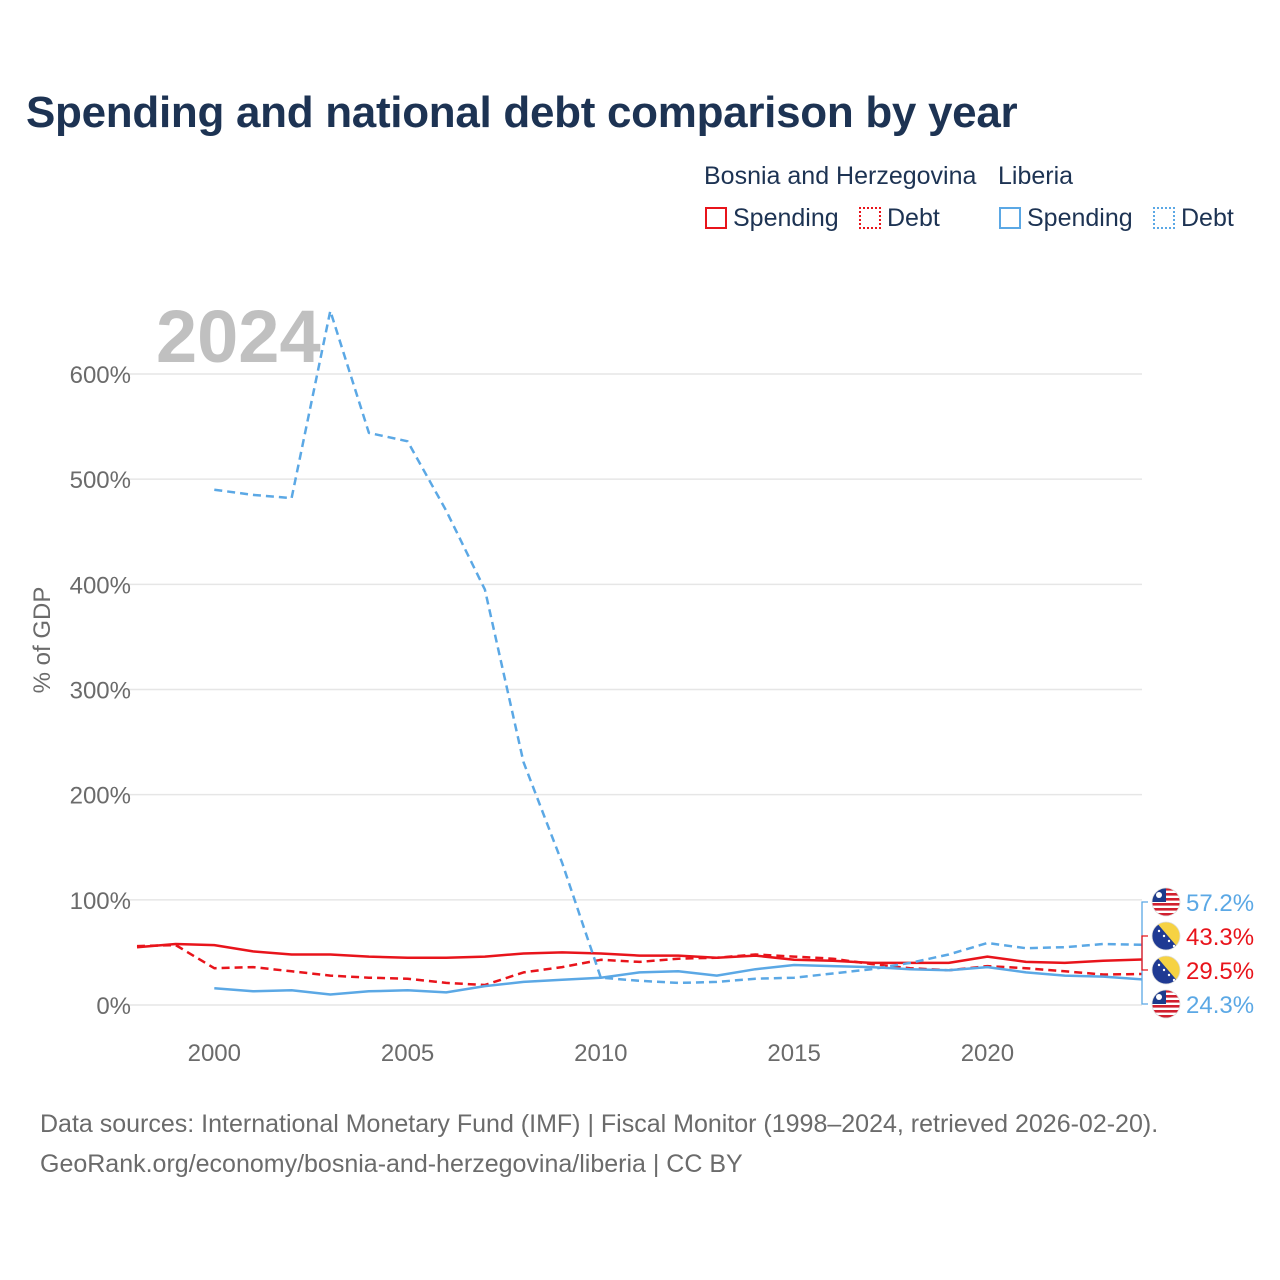 The width and height of the screenshot is (1280, 1280). What do you see at coordinates (1220, 971) in the screenshot?
I see `end-value-label: 29.5%` at bounding box center [1220, 971].